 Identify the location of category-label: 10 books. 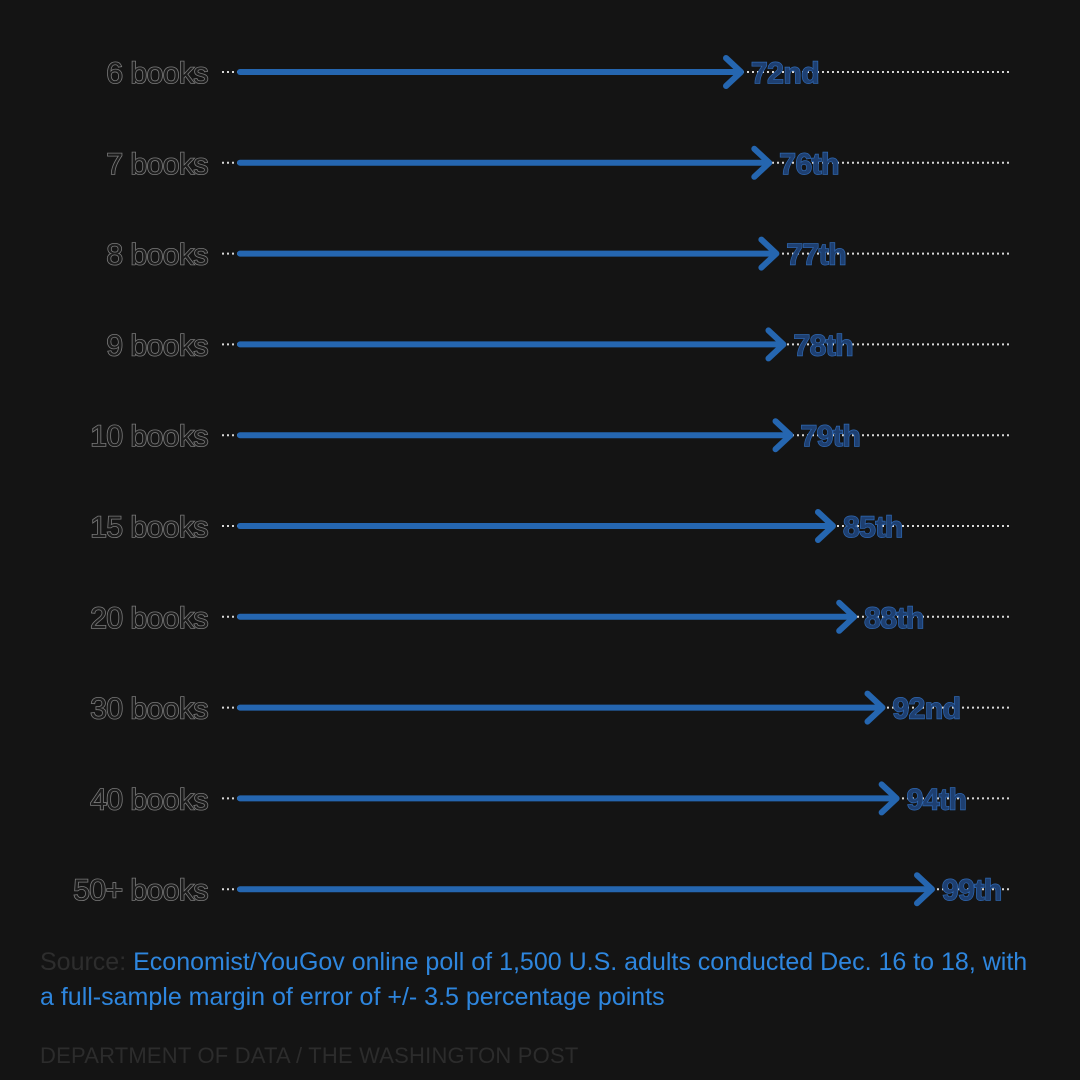
(149, 436).